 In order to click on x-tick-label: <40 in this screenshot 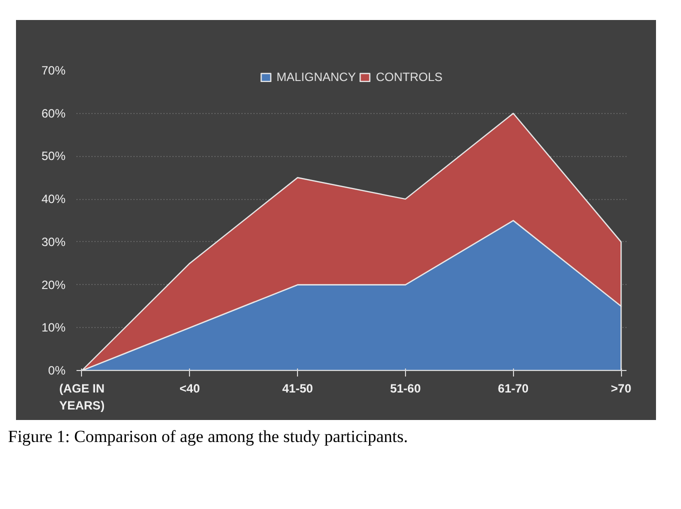, I will do `click(190, 389)`.